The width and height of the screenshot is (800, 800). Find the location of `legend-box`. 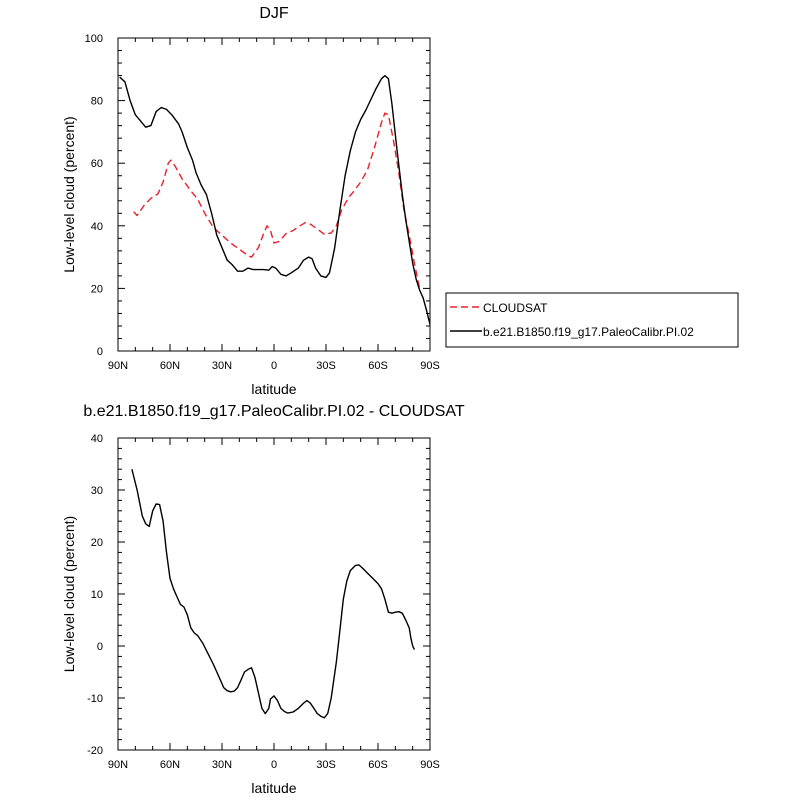

legend-box is located at coordinates (592, 320).